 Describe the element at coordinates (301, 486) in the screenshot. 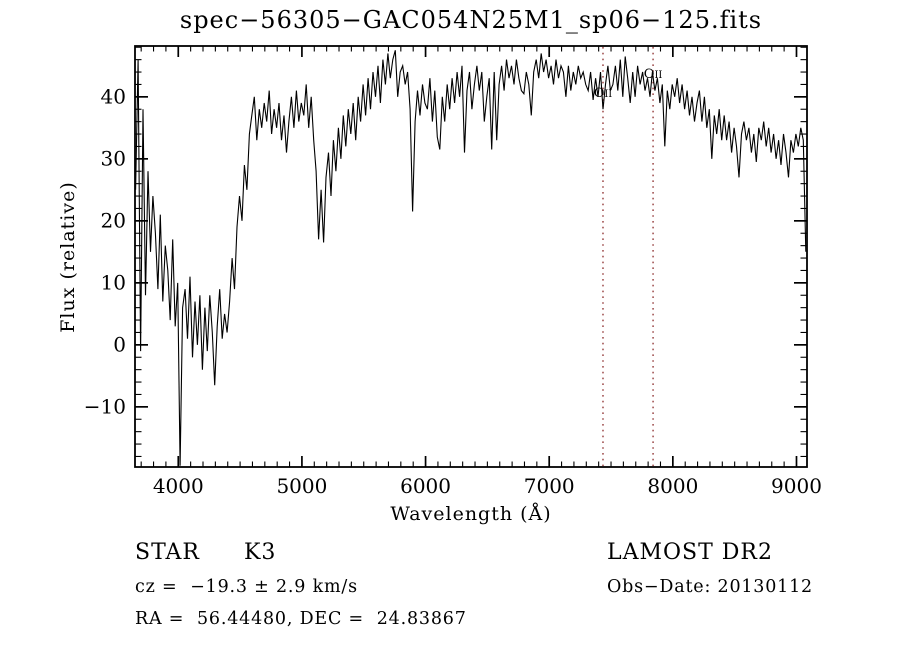

I see `svg-text: 5000` at that location.